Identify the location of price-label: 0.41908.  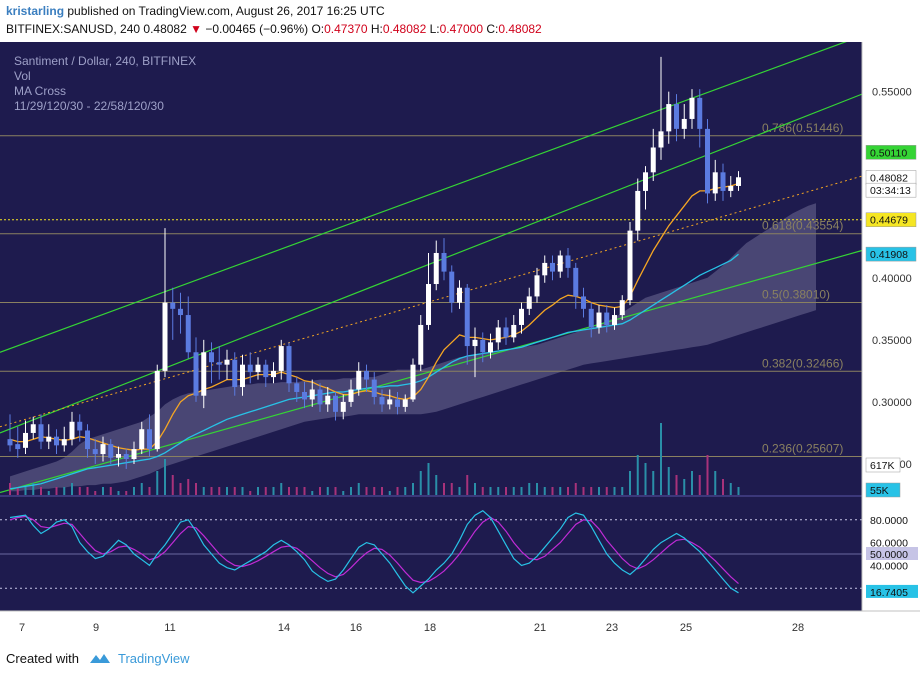
(889, 255).